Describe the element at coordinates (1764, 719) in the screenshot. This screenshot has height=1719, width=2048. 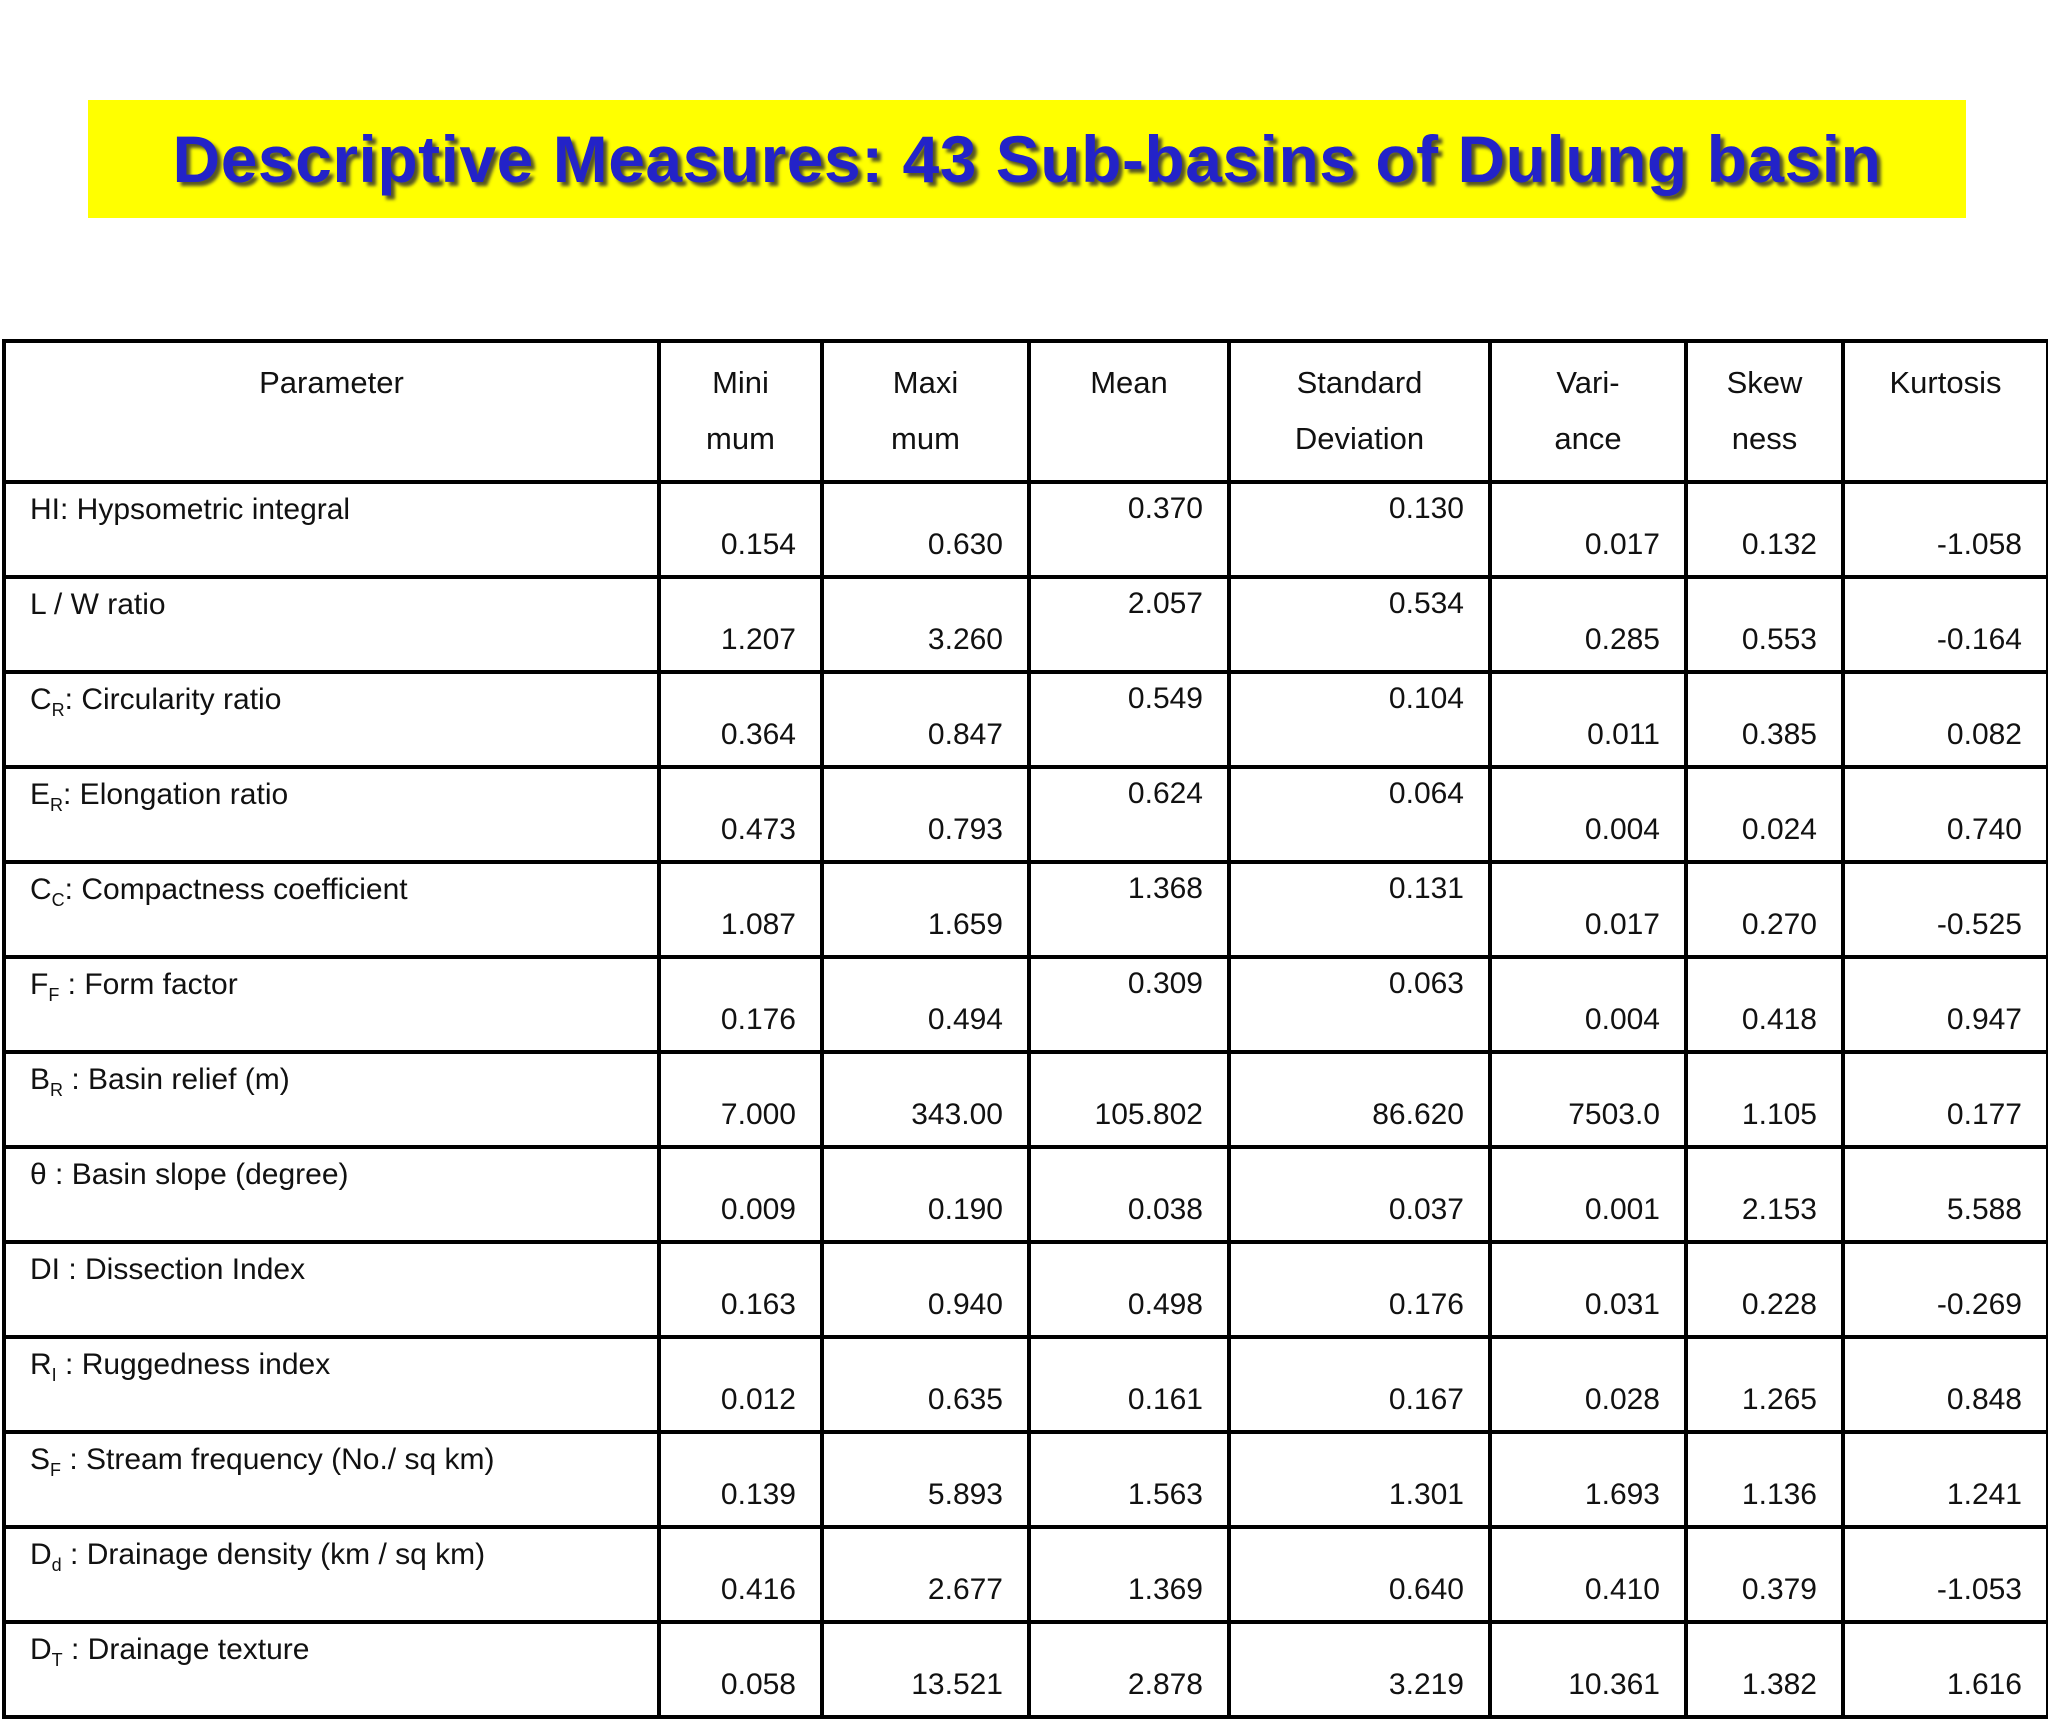
I see `value-cell-skewness: 0.385` at that location.